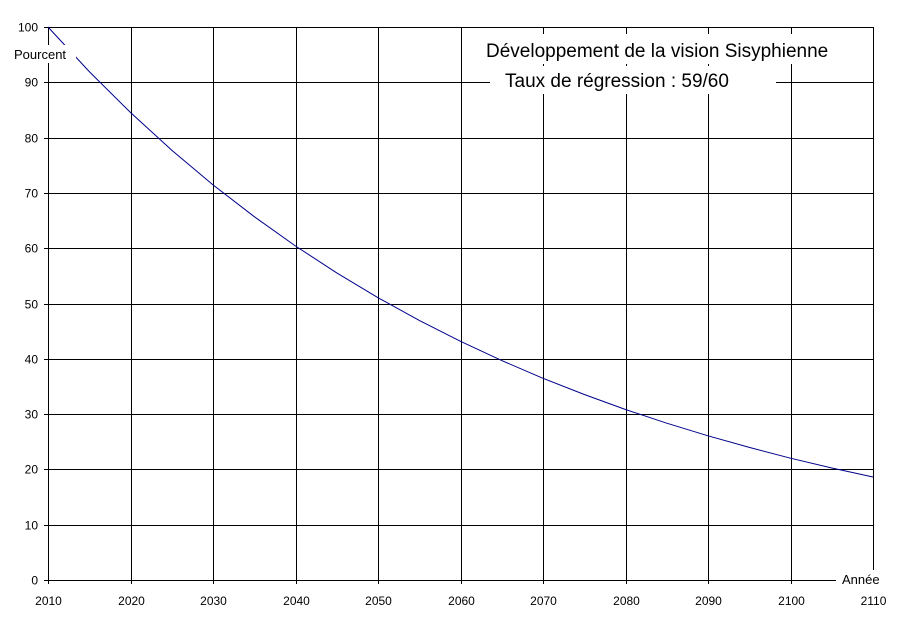  I want to click on x-tick-label: 2100, so click(791, 601).